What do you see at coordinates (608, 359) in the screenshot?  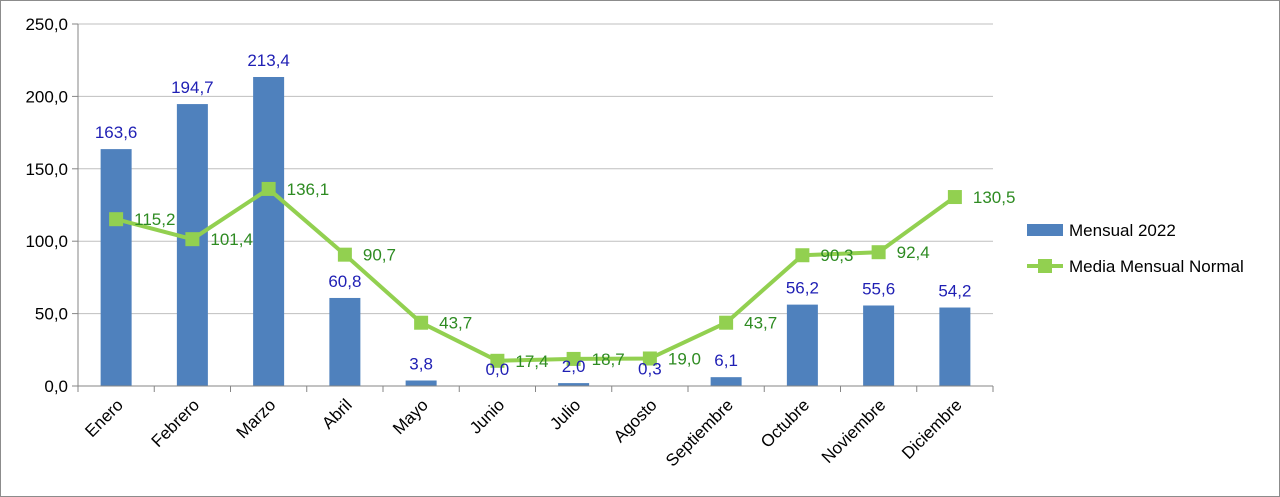 I see `line-value-label: 18,7` at bounding box center [608, 359].